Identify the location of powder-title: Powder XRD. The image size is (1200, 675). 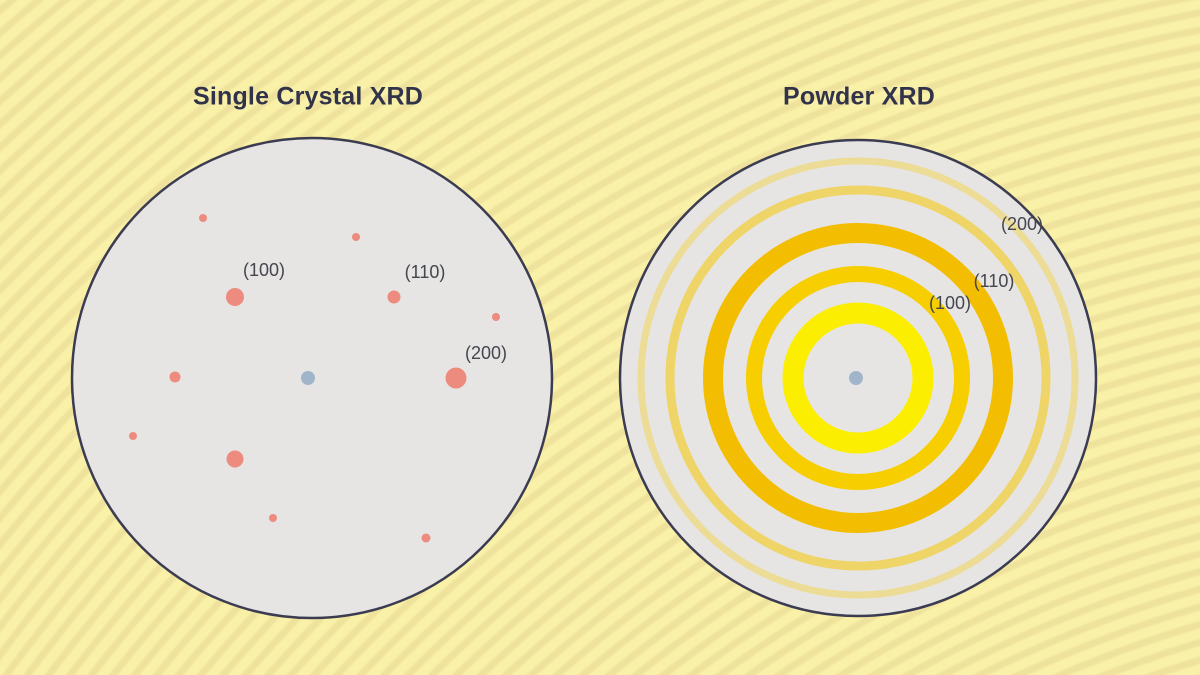
(859, 96).